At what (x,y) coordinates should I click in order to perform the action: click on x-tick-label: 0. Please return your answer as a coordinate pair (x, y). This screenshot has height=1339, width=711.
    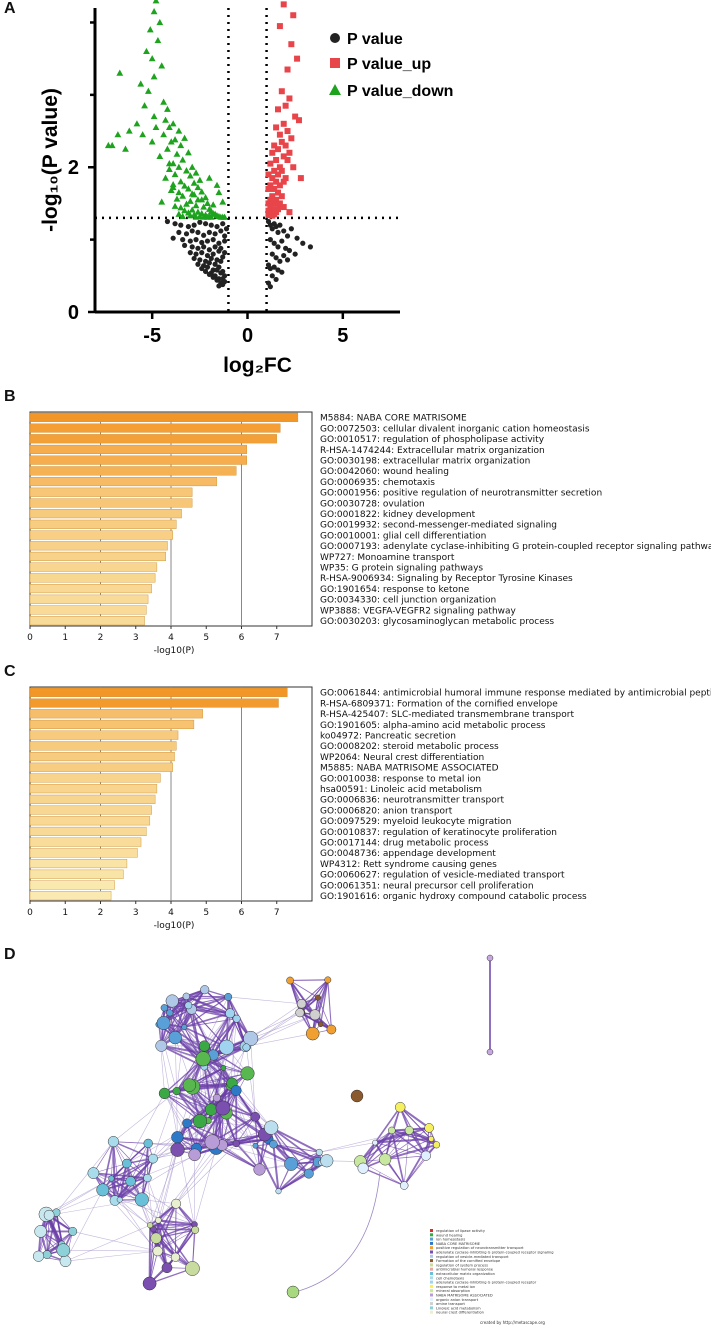
    Looking at the image, I should click on (30, 913).